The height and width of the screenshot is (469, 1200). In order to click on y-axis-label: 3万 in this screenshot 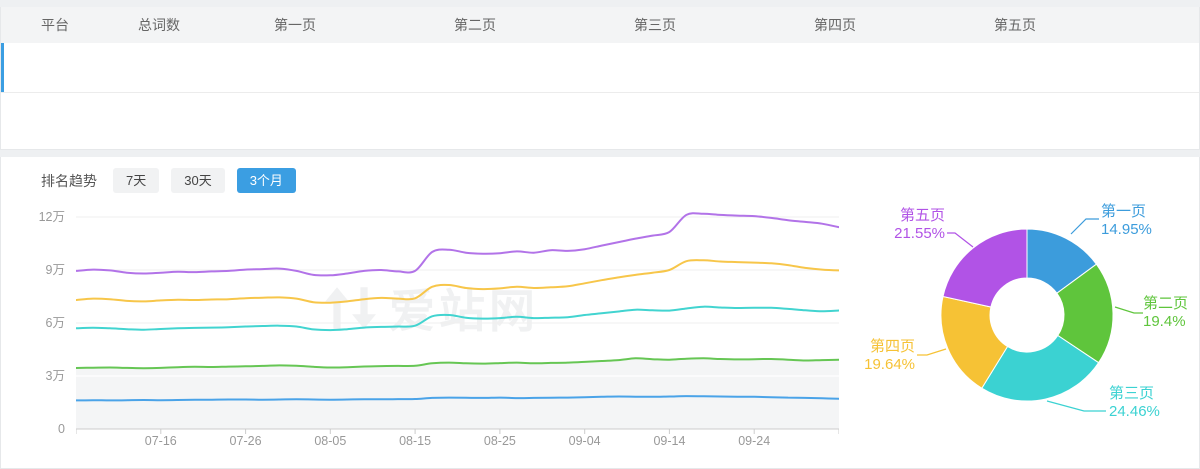, I will do `click(55, 376)`.